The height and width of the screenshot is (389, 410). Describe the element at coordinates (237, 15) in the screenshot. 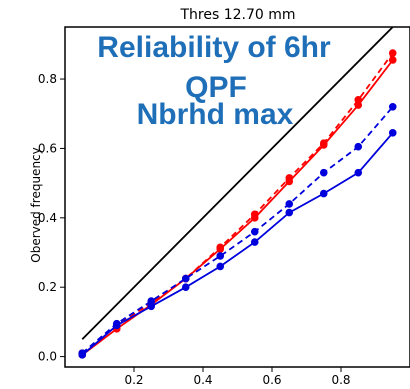

I see `chart-title: Thres 12.70 mm` at that location.